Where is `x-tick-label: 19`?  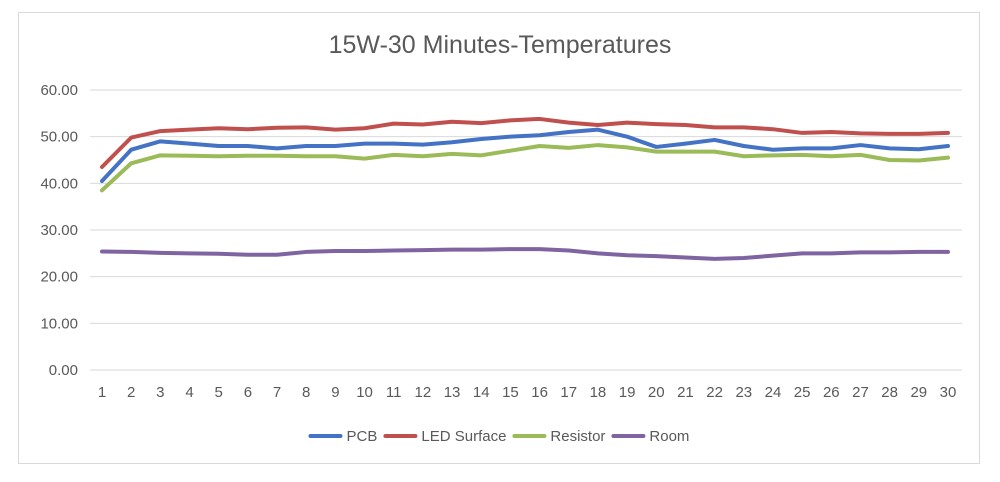 x-tick-label: 19 is located at coordinates (627, 392).